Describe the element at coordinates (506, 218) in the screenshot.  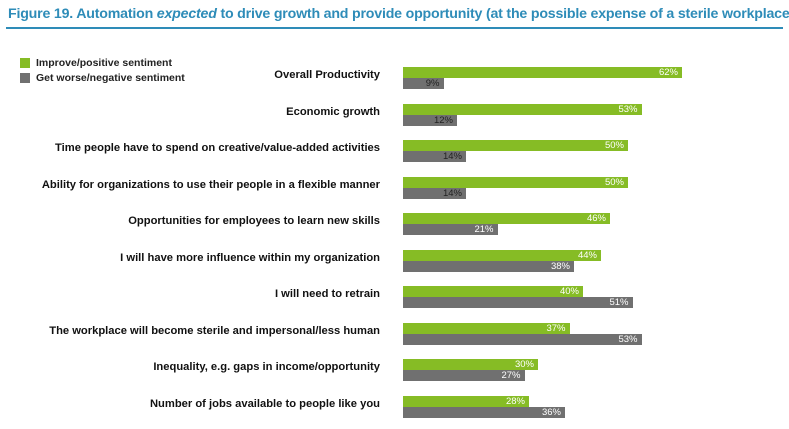
I see `bar-positive: 46%` at that location.